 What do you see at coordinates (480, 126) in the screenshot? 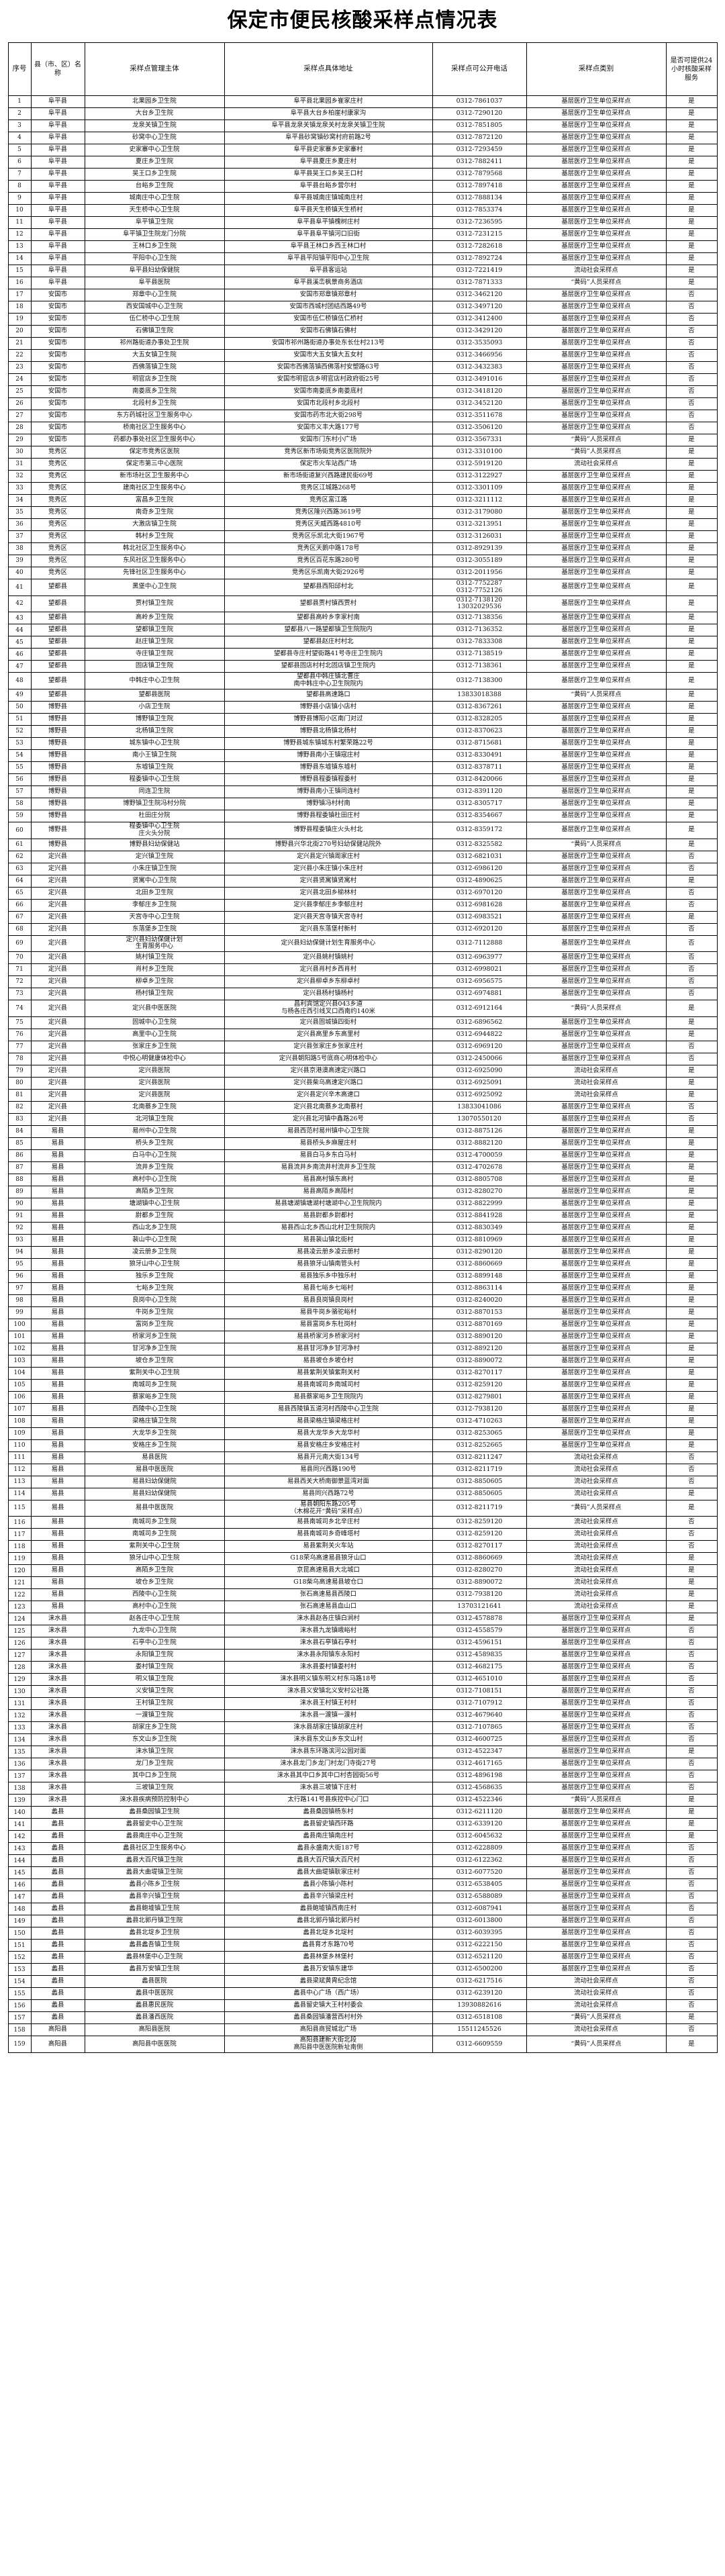
I see `cell-phone: 0312-7851805` at bounding box center [480, 126].